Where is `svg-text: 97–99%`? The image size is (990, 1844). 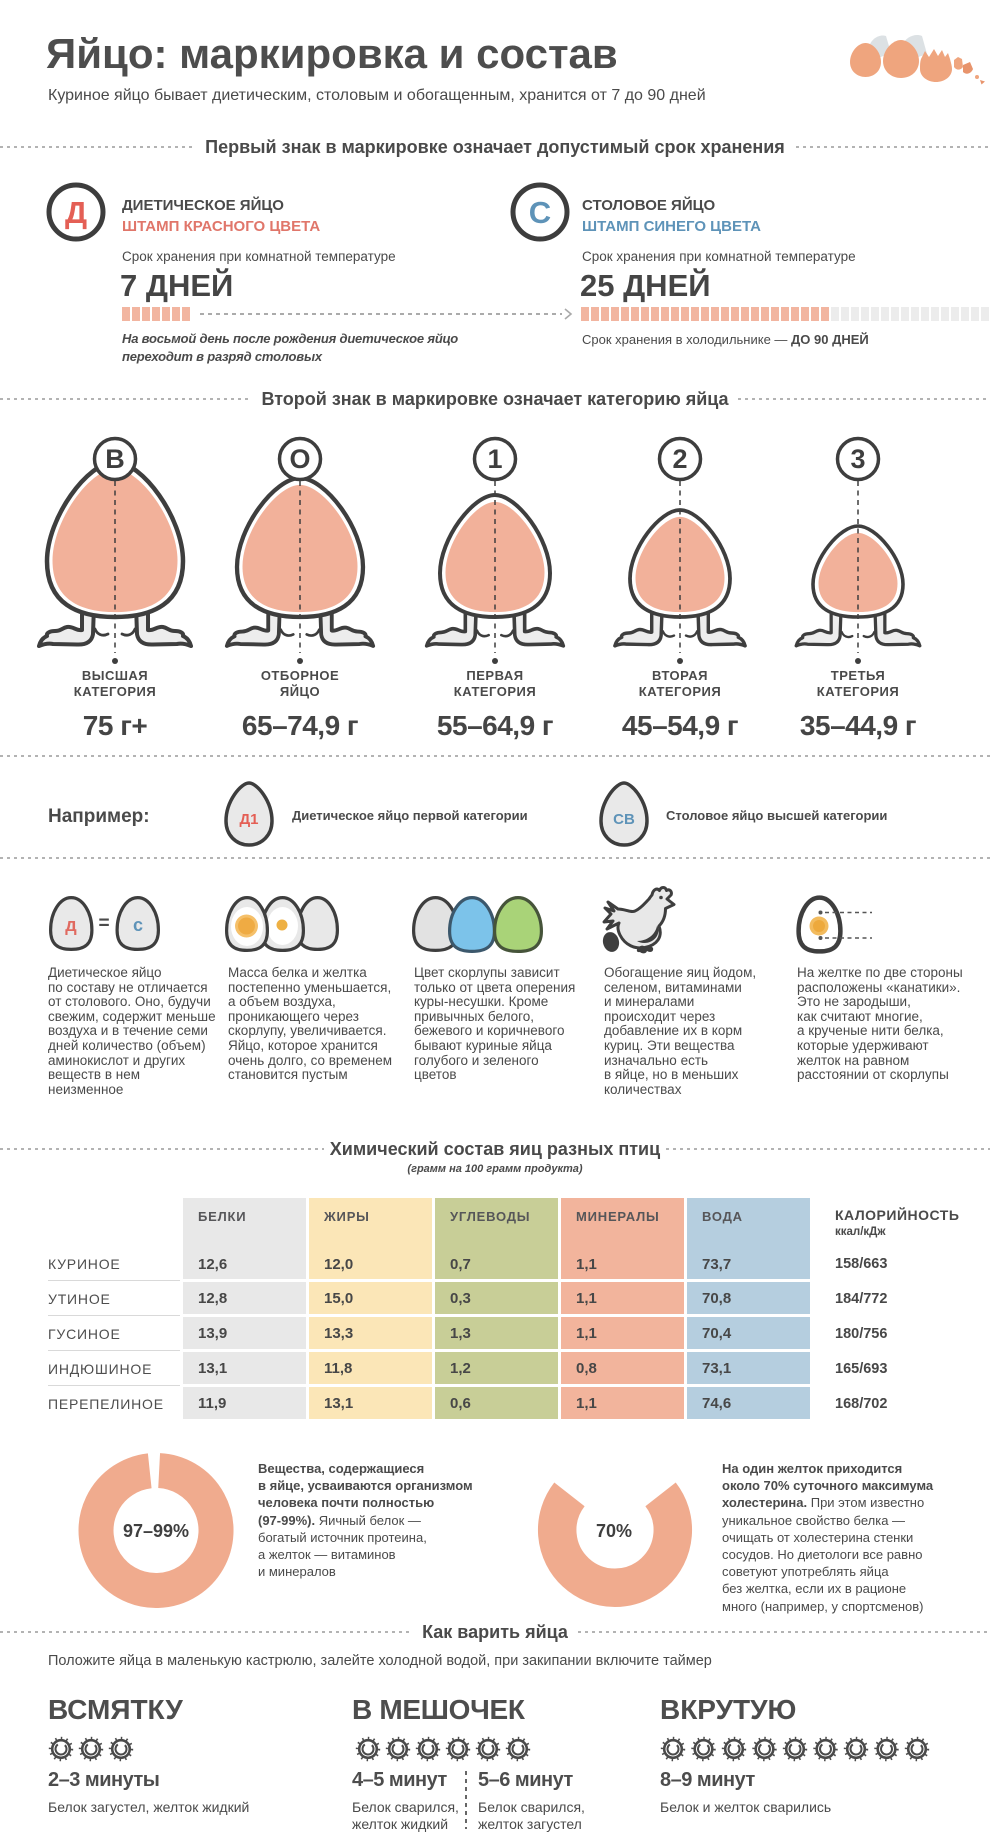
svg-text: 97–99% is located at coordinates (156, 1531).